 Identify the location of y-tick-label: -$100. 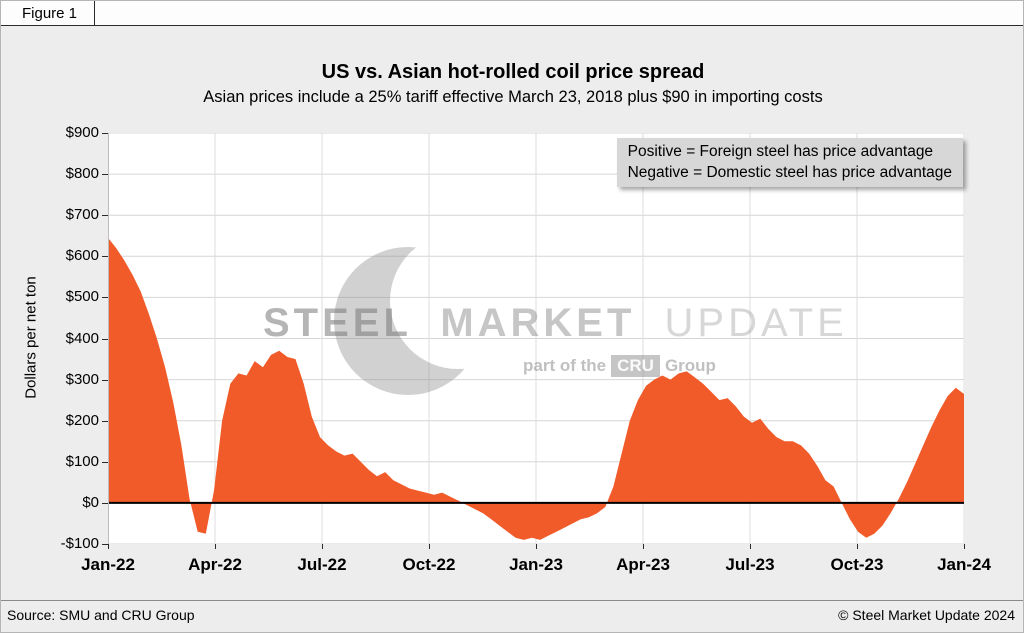
(79, 543).